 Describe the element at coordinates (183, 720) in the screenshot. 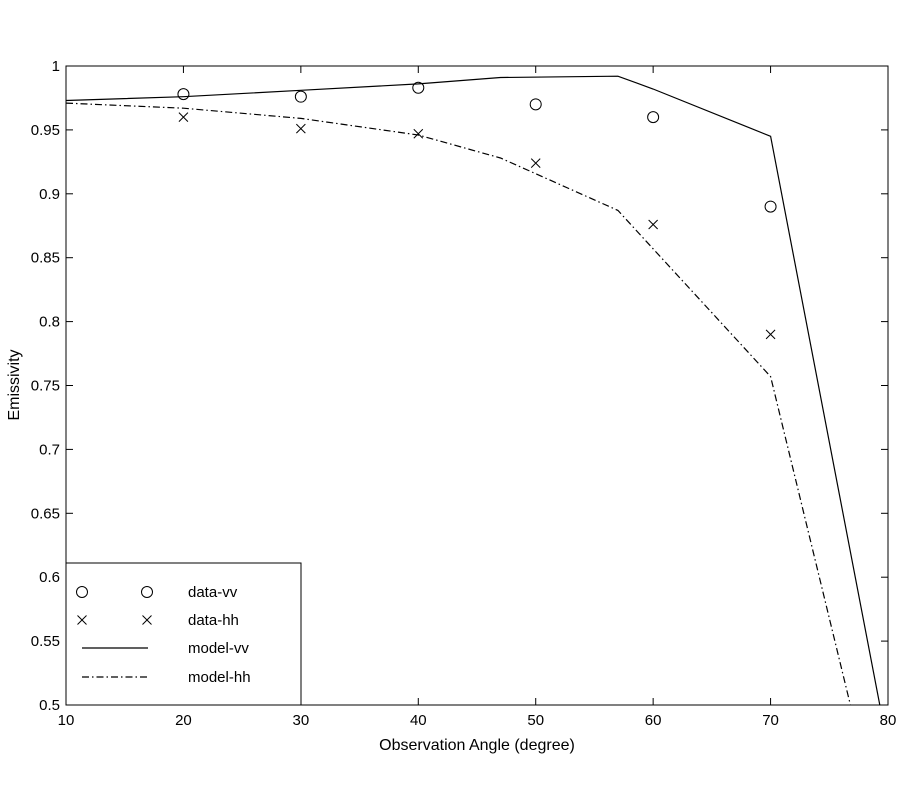

I see `x-tick-label: 20` at that location.